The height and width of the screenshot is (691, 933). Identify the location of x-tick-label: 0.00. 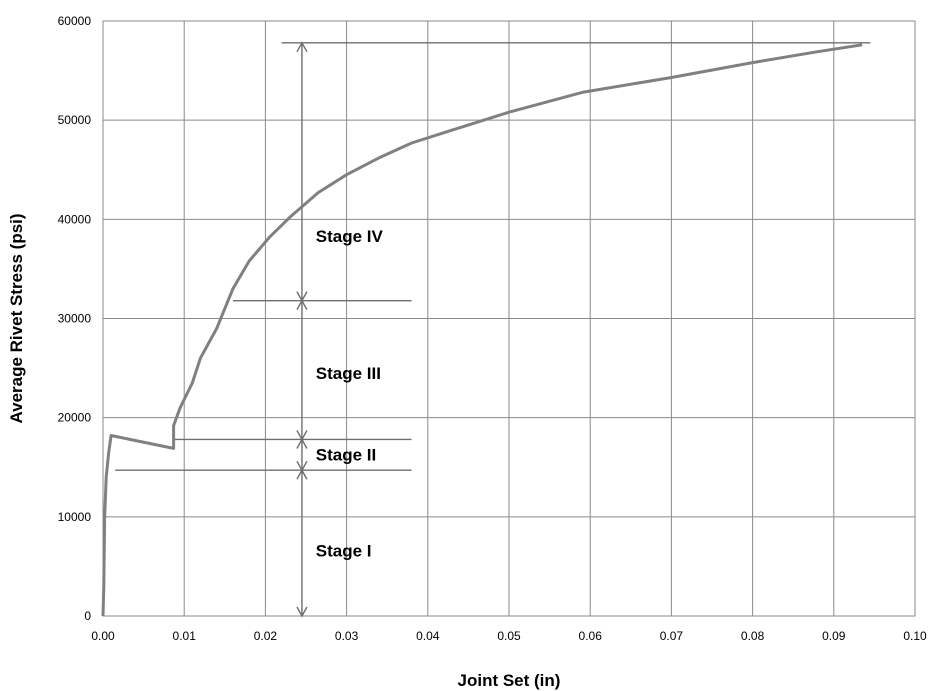
(103, 636).